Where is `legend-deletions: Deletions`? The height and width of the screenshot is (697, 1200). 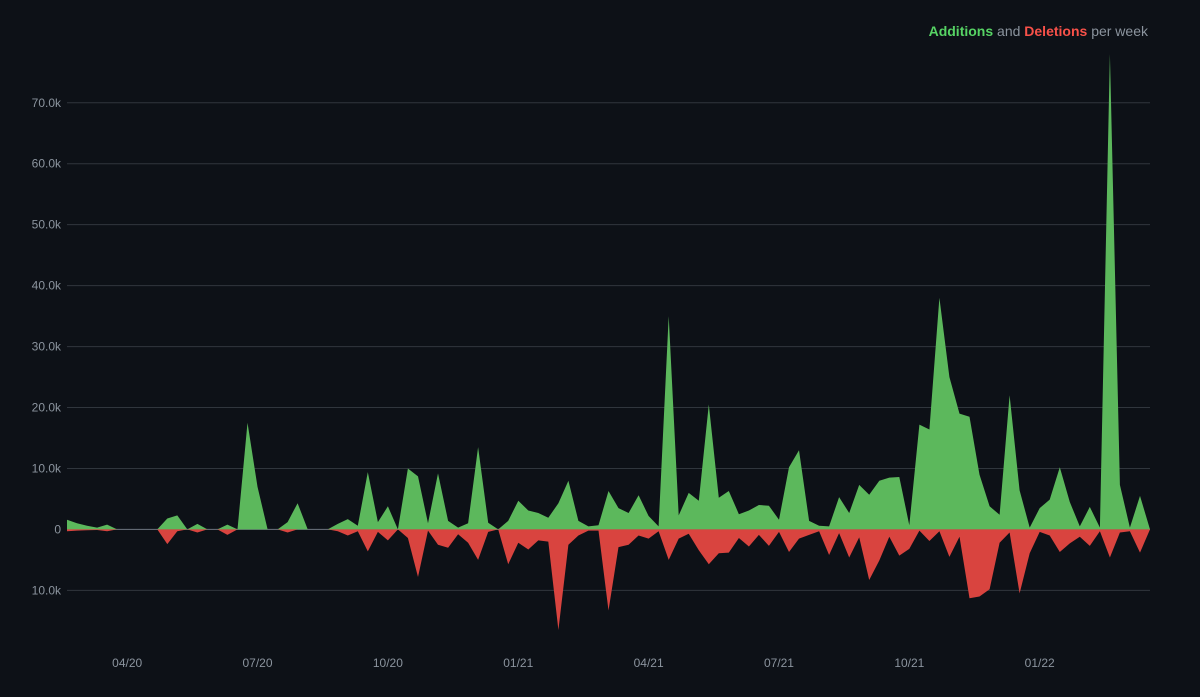
legend-deletions: Deletions is located at coordinates (1056, 31).